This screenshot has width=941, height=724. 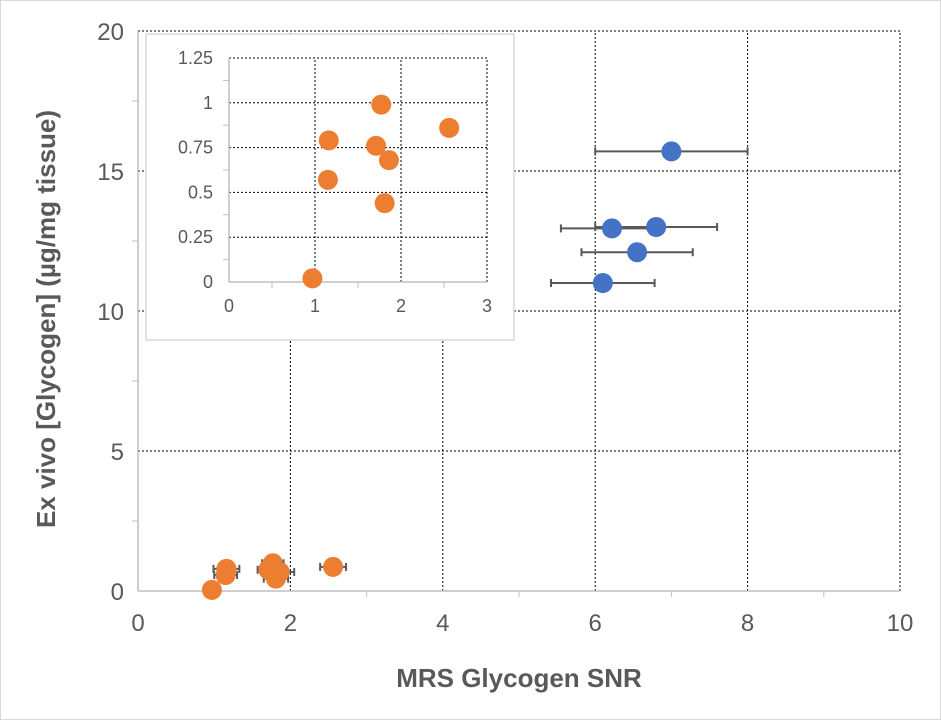 What do you see at coordinates (117, 452) in the screenshot?
I see `main-y-tick-label: 5` at bounding box center [117, 452].